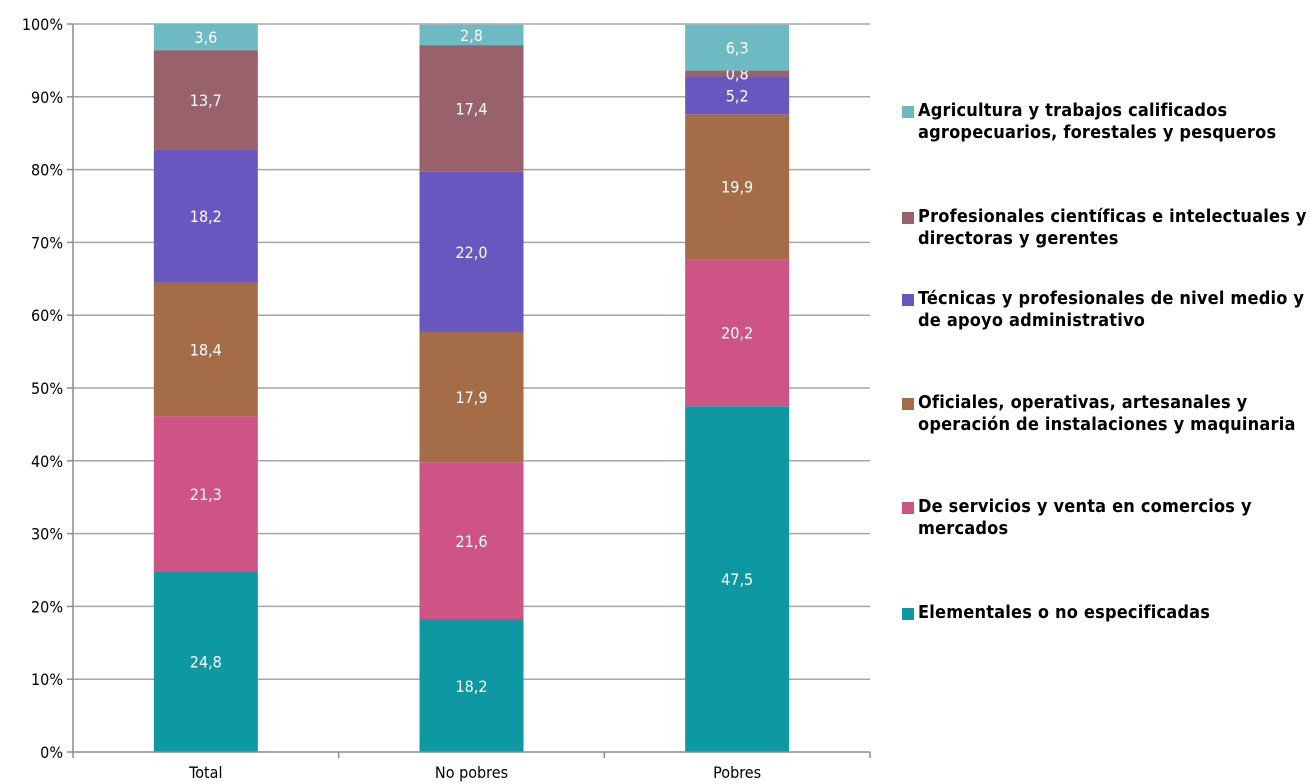 The height and width of the screenshot is (784, 1310). I want to click on data-label: 21,6, so click(471, 541).